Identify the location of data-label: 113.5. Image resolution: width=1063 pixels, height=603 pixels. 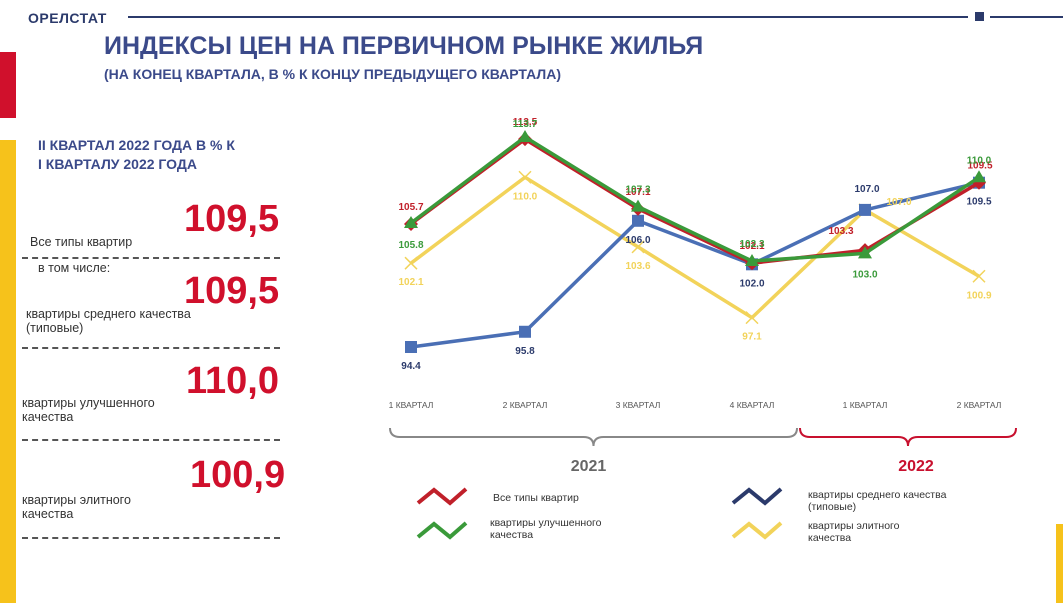
(525, 122).